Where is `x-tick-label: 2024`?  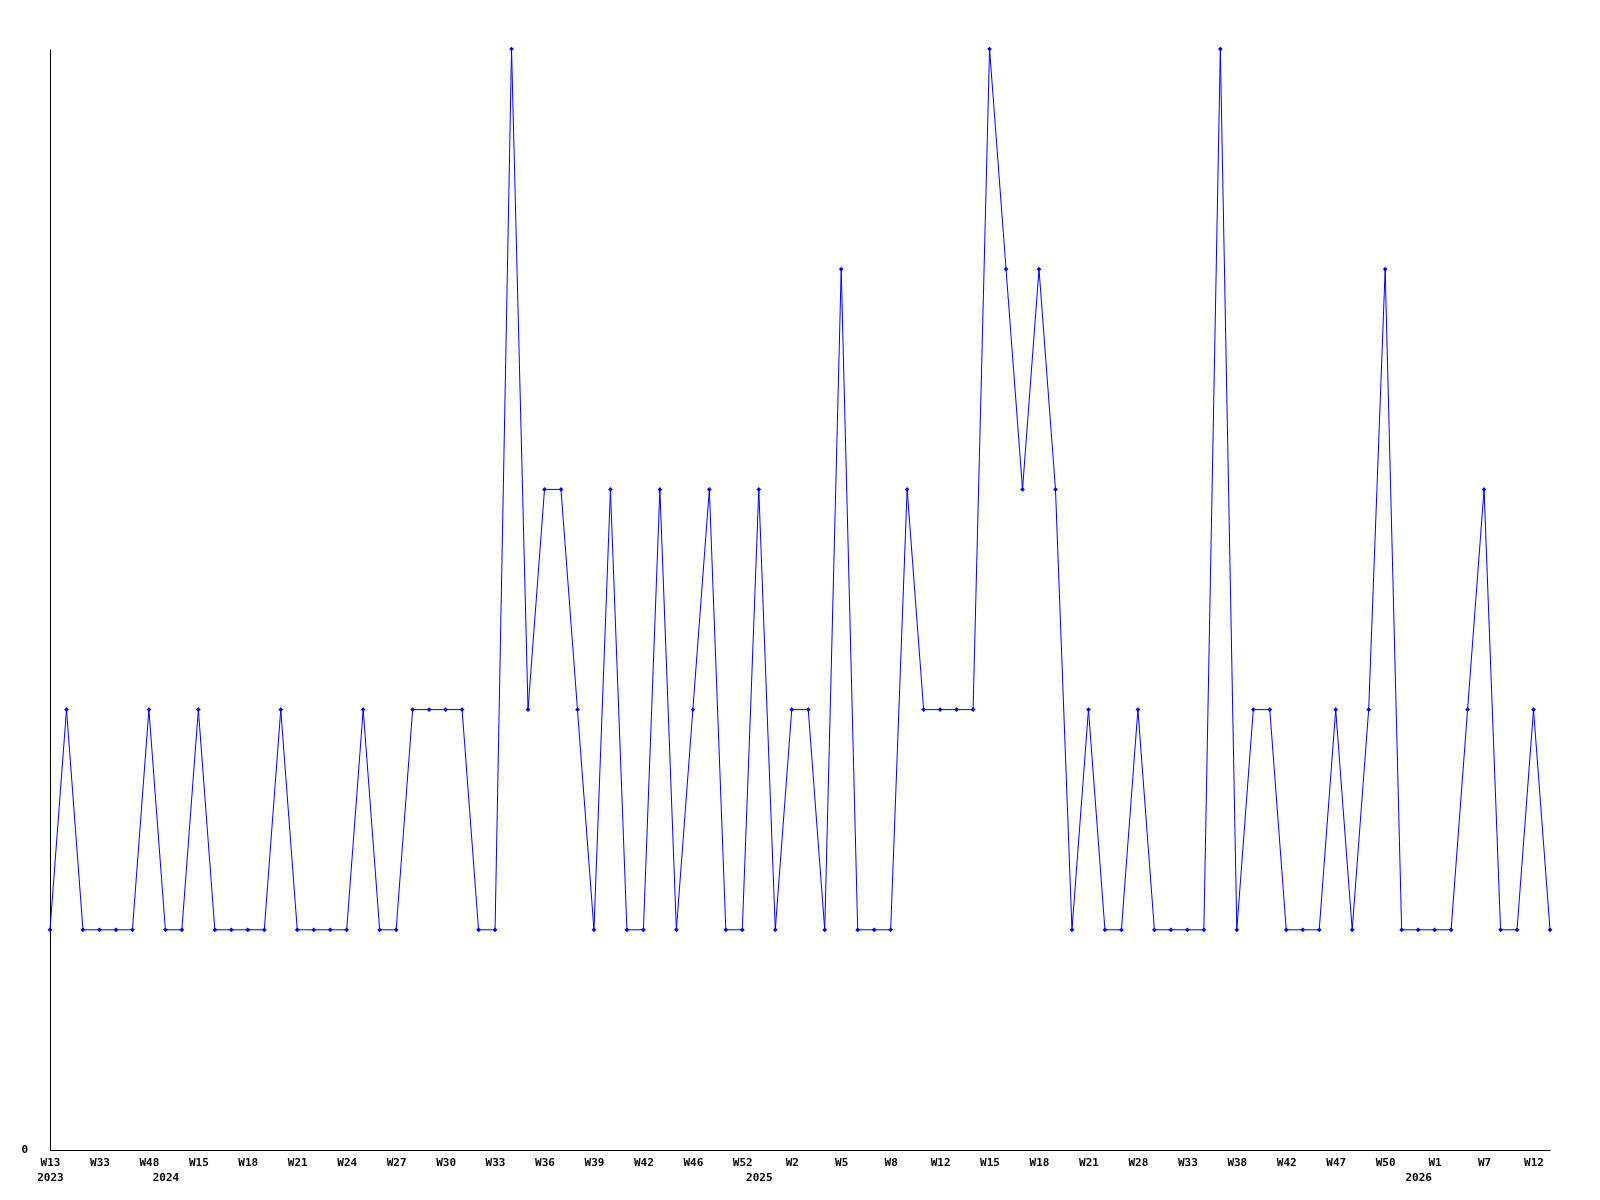
x-tick-label: 2024 is located at coordinates (166, 1177).